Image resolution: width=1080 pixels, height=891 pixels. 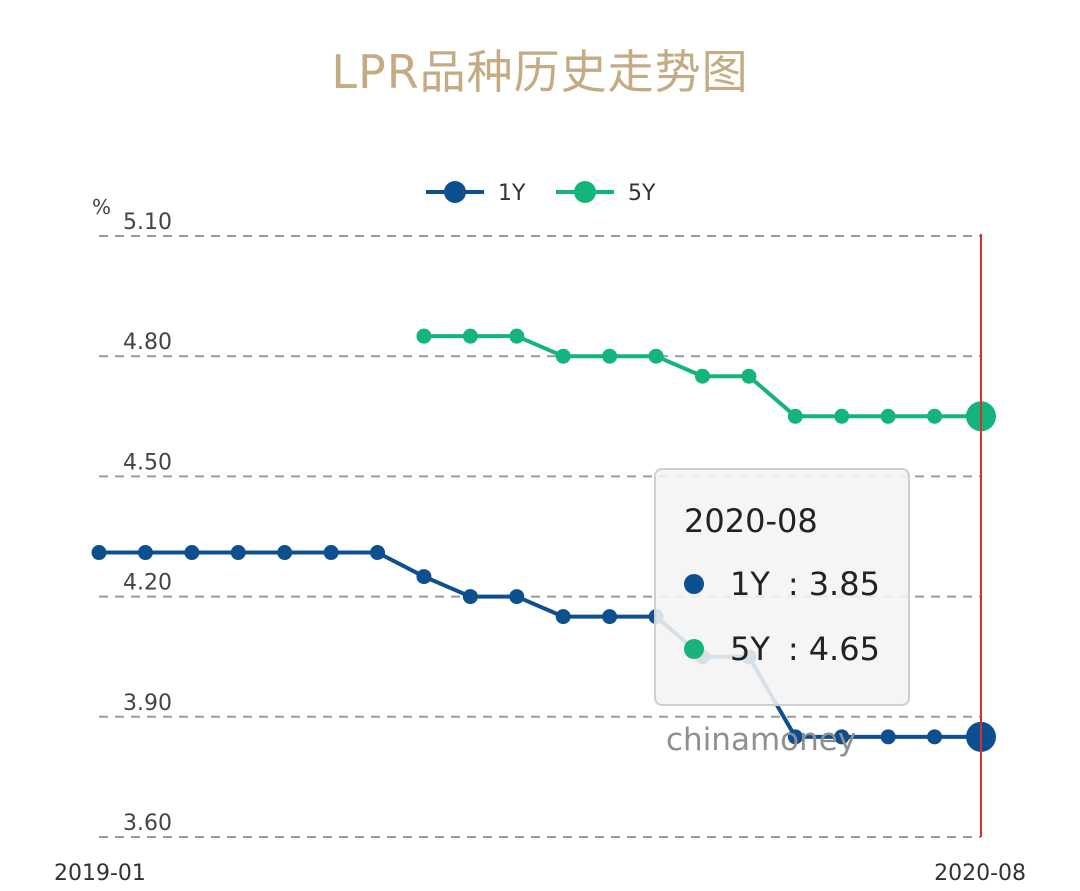 I want to click on tooltip-value: 4.65, so click(x=844, y=649).